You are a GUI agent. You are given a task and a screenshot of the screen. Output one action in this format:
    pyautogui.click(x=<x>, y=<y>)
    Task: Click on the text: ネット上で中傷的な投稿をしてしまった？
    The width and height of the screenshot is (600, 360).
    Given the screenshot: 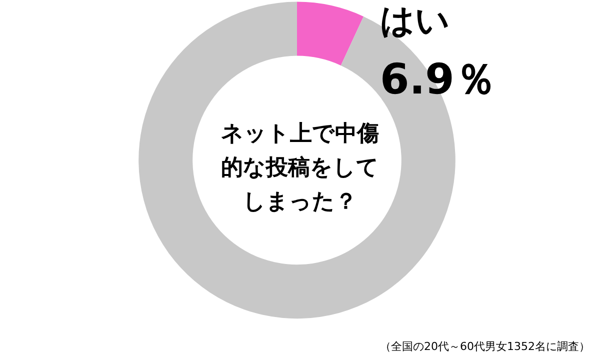 What is the action you would take?
    pyautogui.click(x=300, y=168)
    